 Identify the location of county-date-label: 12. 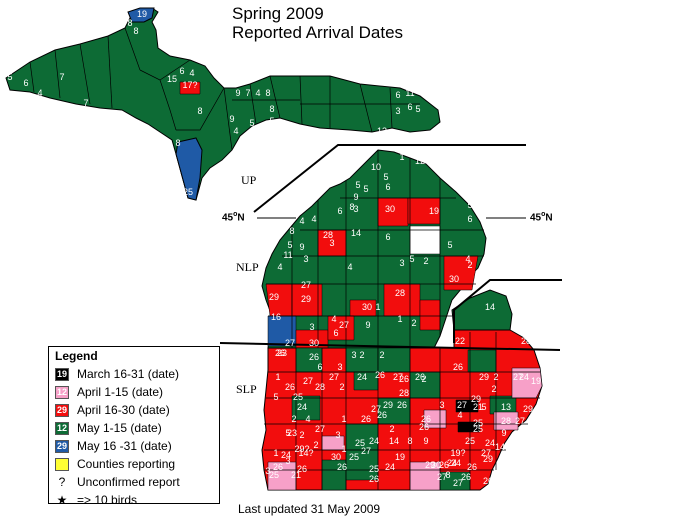
(420, 161).